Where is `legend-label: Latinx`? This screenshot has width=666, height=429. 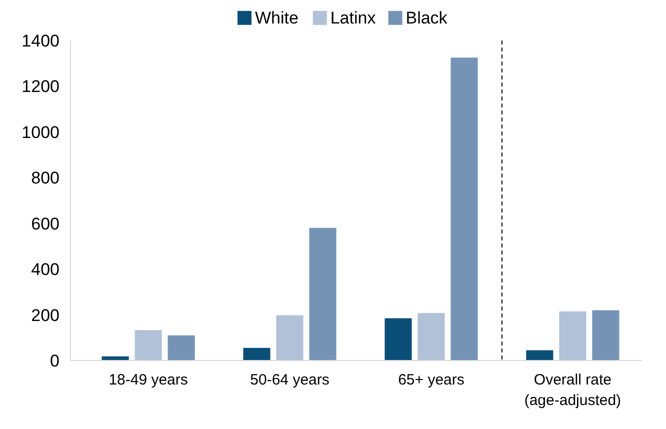 legend-label: Latinx is located at coordinates (353, 18).